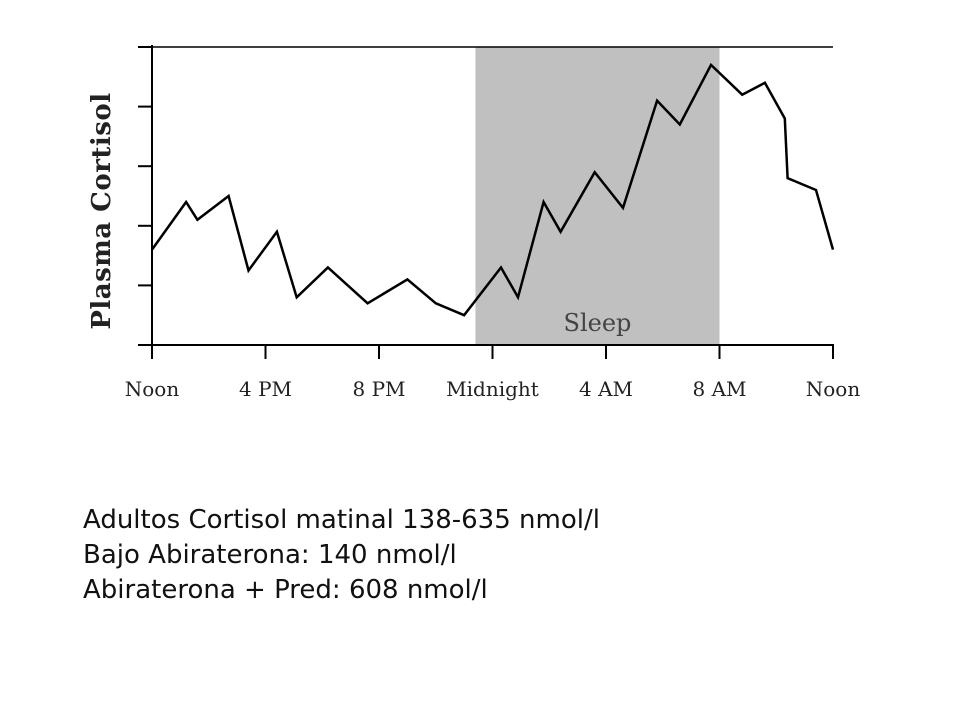 The width and height of the screenshot is (960, 720). Describe the element at coordinates (719, 389) in the screenshot. I see `x-tick-label: 8 AM` at that location.